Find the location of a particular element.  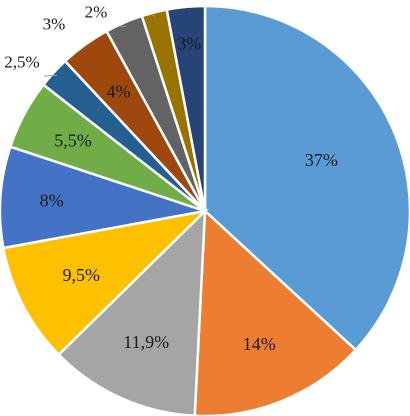

slice-label-9: 3% is located at coordinates (54, 24).